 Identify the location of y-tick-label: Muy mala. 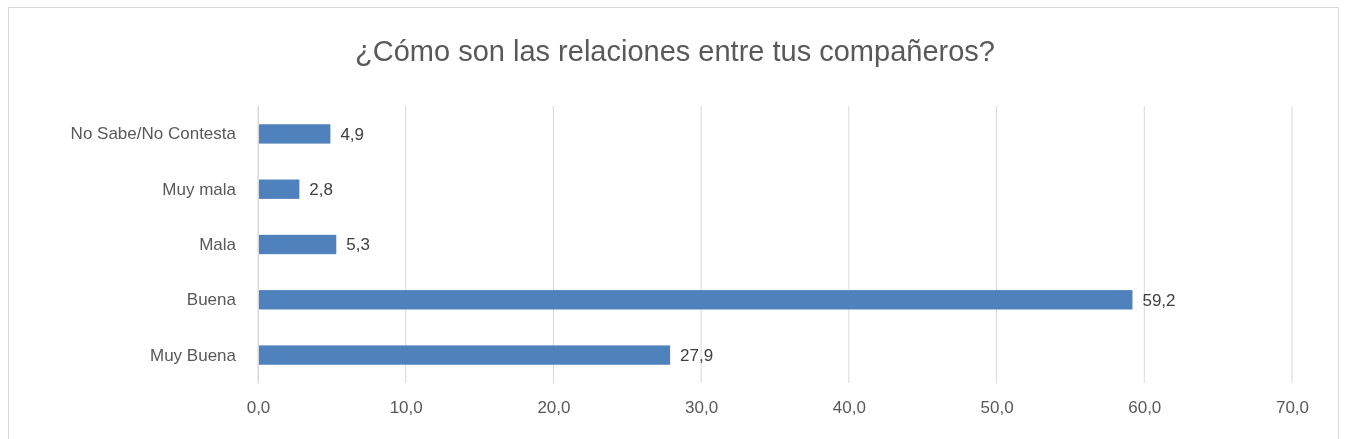
(199, 189).